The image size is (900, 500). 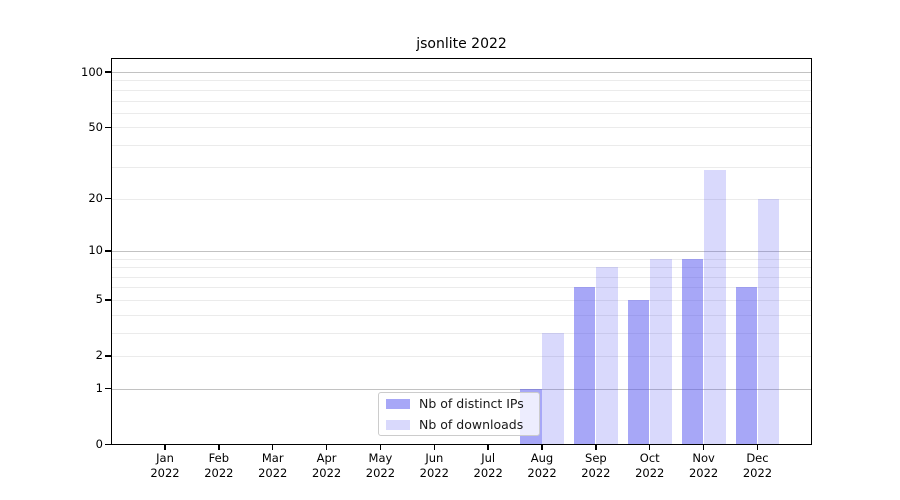 I want to click on legend-swatch-downloads, so click(x=398, y=424).